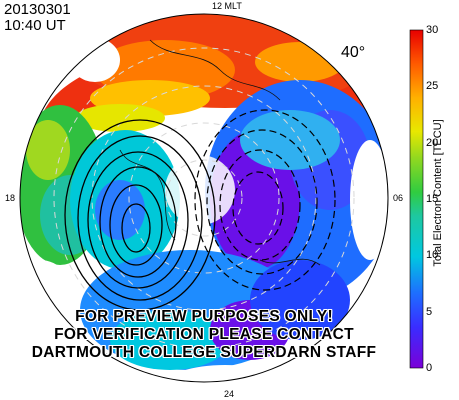  Describe the element at coordinates (432, 86) in the screenshot. I see `colorbar-tick-label: 25` at that location.